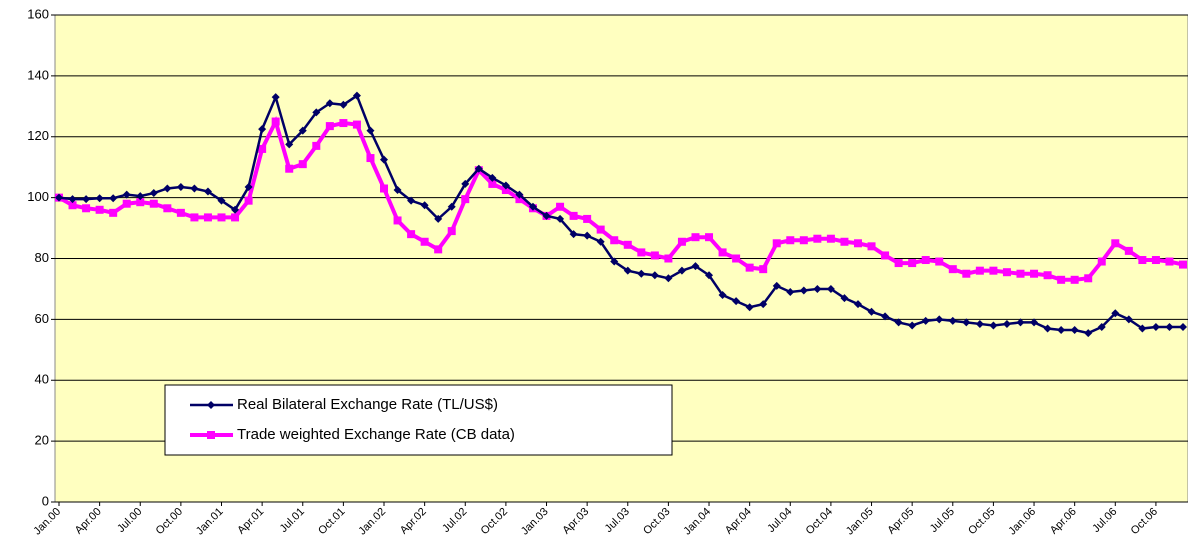 Image resolution: width=1188 pixels, height=550 pixels. Describe the element at coordinates (38, 74) in the screenshot. I see `y-tick-label: 140` at that location.